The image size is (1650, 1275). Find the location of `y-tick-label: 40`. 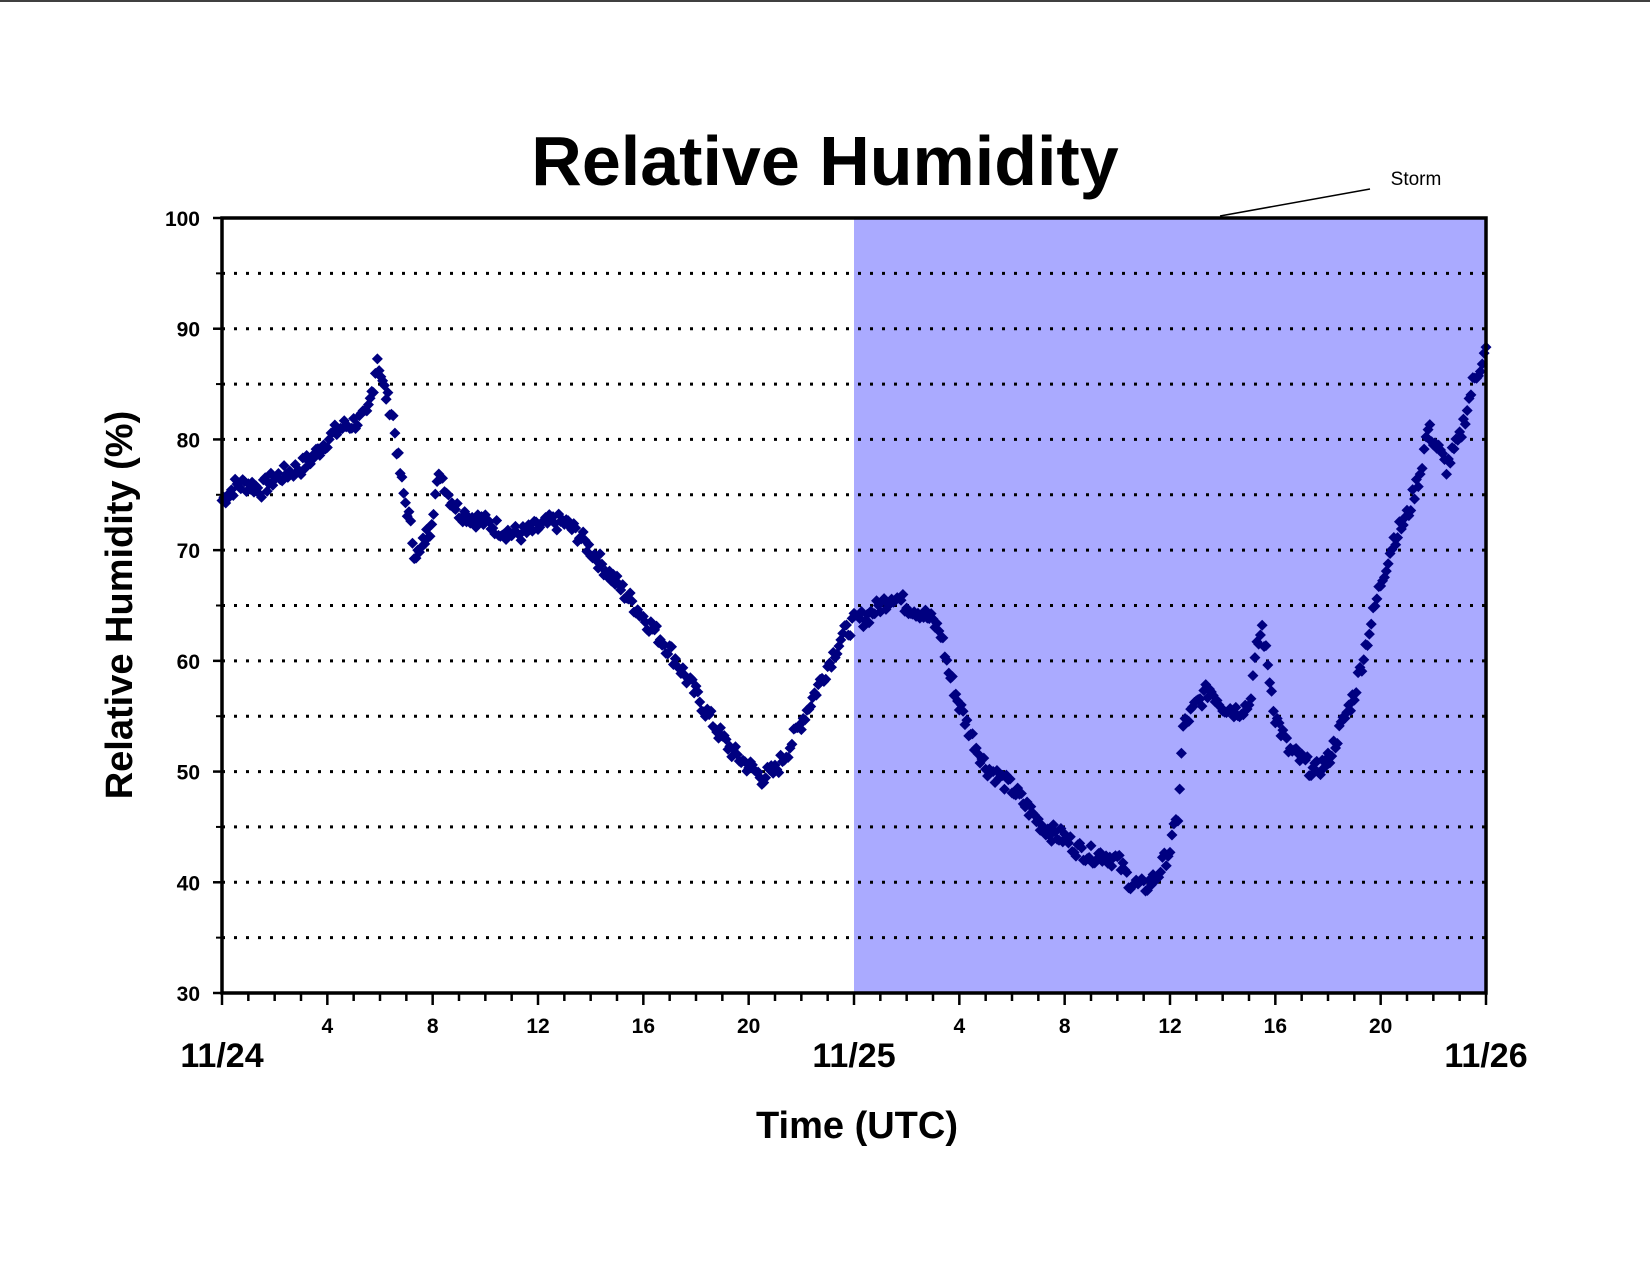

y-tick-label: 40 is located at coordinates (188, 883).